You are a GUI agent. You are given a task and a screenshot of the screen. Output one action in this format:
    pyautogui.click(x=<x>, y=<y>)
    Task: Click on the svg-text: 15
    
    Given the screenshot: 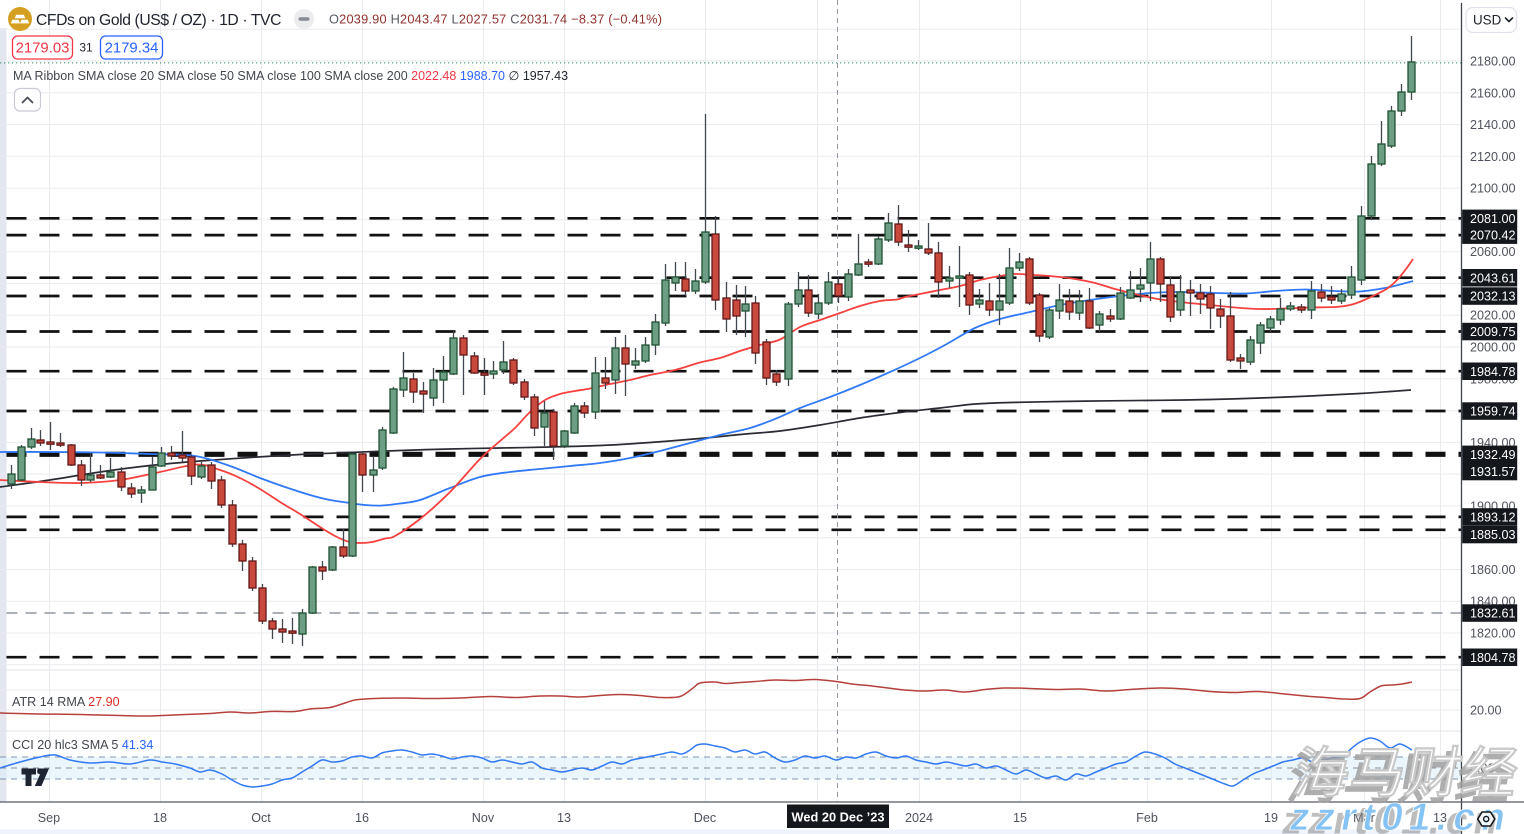 What is the action you would take?
    pyautogui.click(x=1020, y=818)
    